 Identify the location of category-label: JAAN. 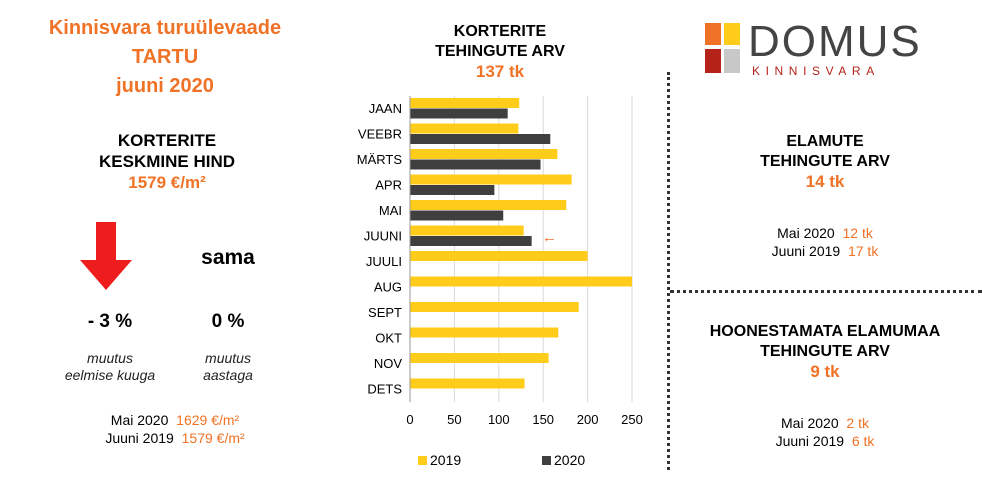
(385, 108).